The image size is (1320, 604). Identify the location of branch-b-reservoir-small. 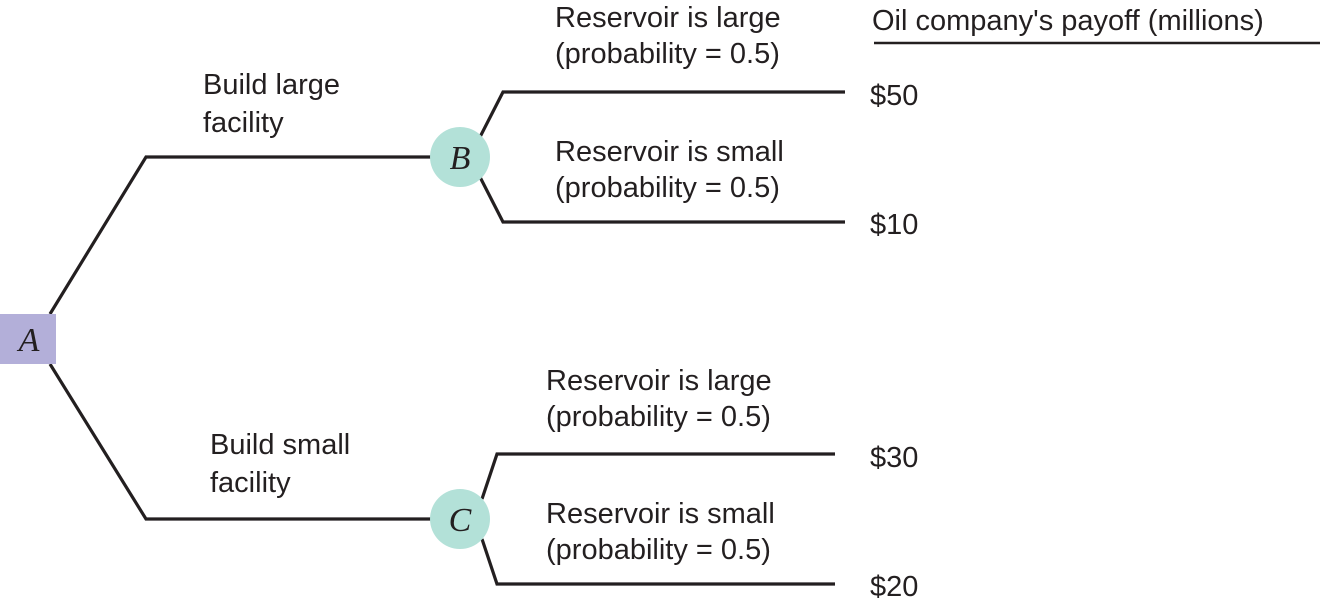
(661, 200).